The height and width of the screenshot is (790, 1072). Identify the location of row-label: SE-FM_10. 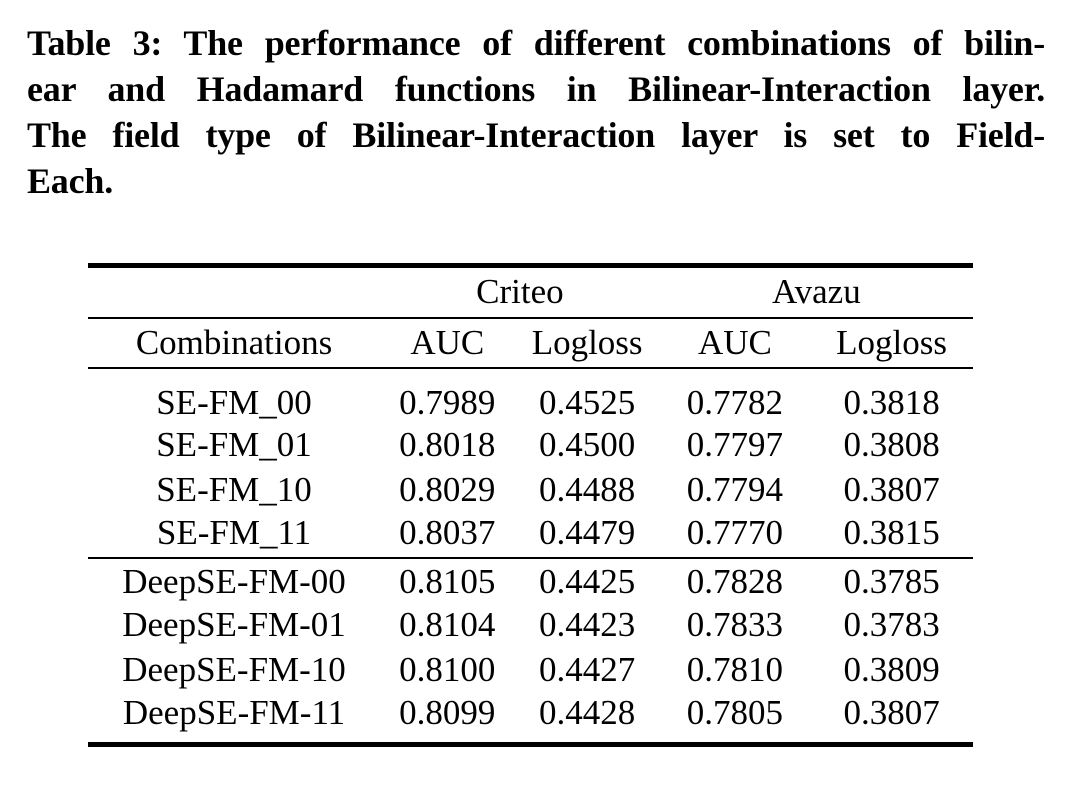
(234, 489).